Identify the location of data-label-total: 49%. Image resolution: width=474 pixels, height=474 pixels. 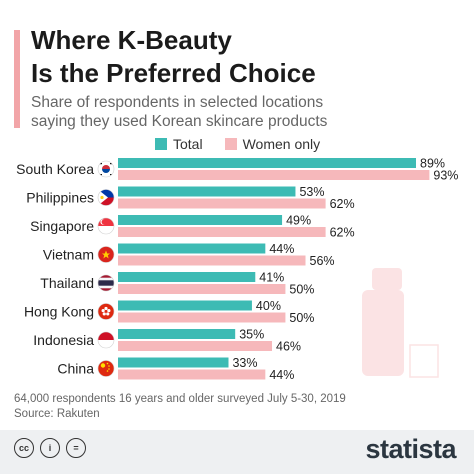
(298, 221).